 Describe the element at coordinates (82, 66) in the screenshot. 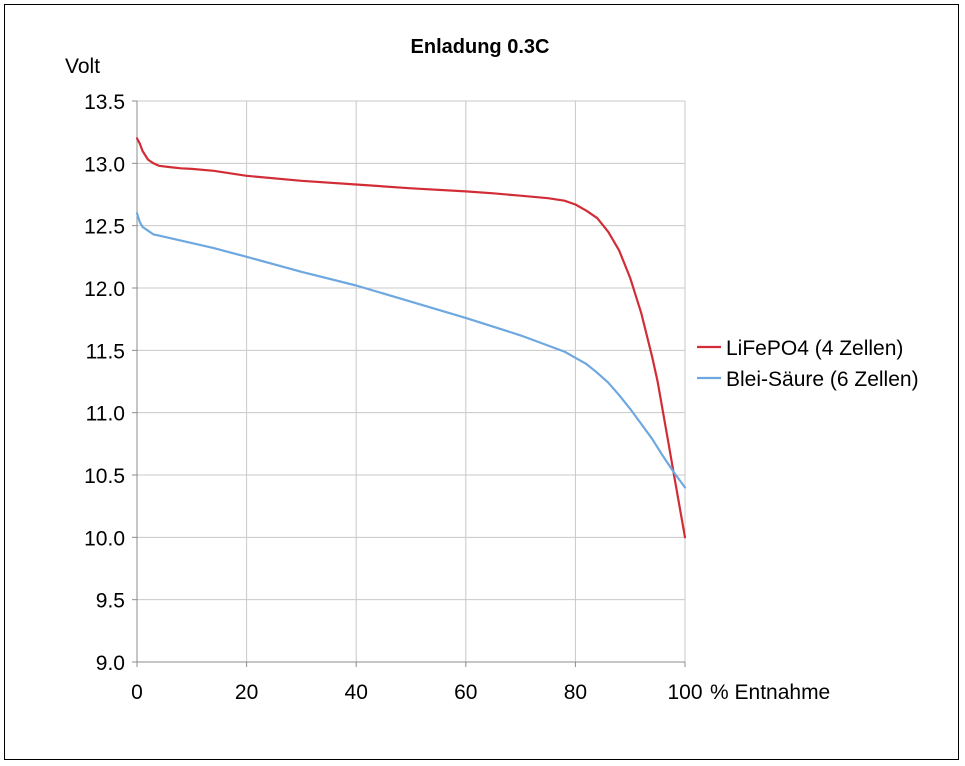

I see `y-axis-label: Volt` at that location.